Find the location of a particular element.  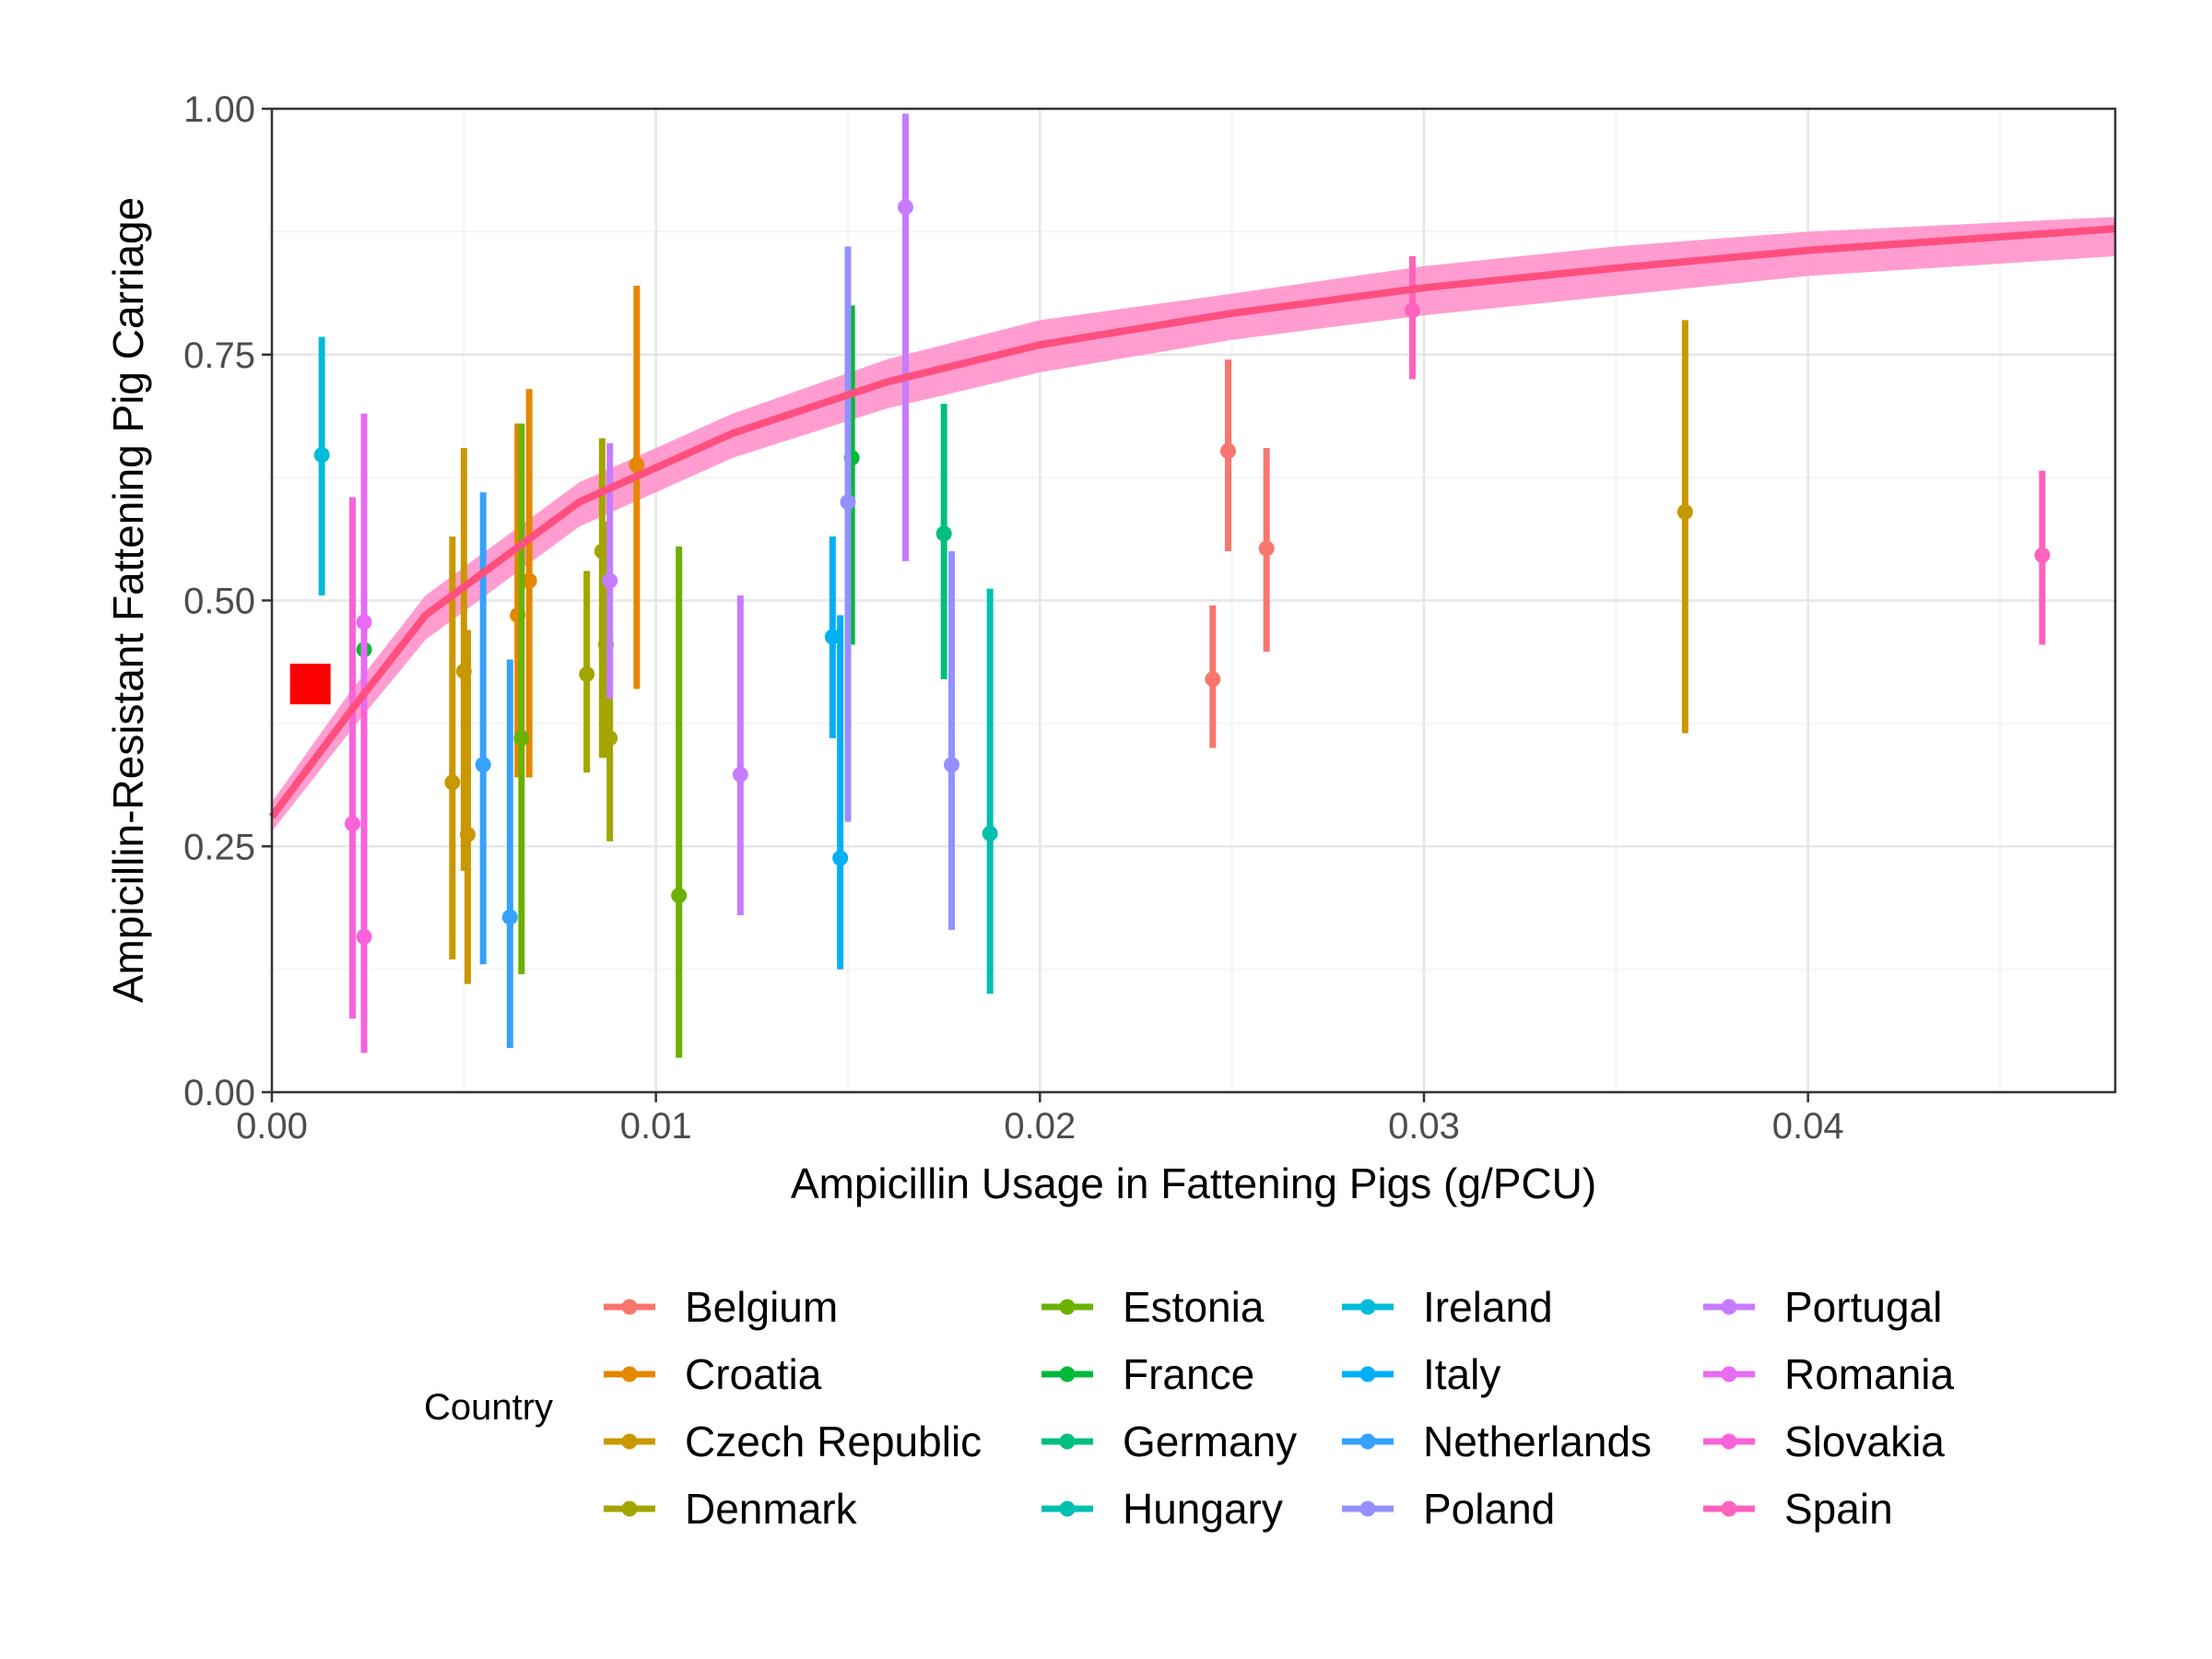

legend-item-netherlands: Netherlands is located at coordinates (1497, 1441).